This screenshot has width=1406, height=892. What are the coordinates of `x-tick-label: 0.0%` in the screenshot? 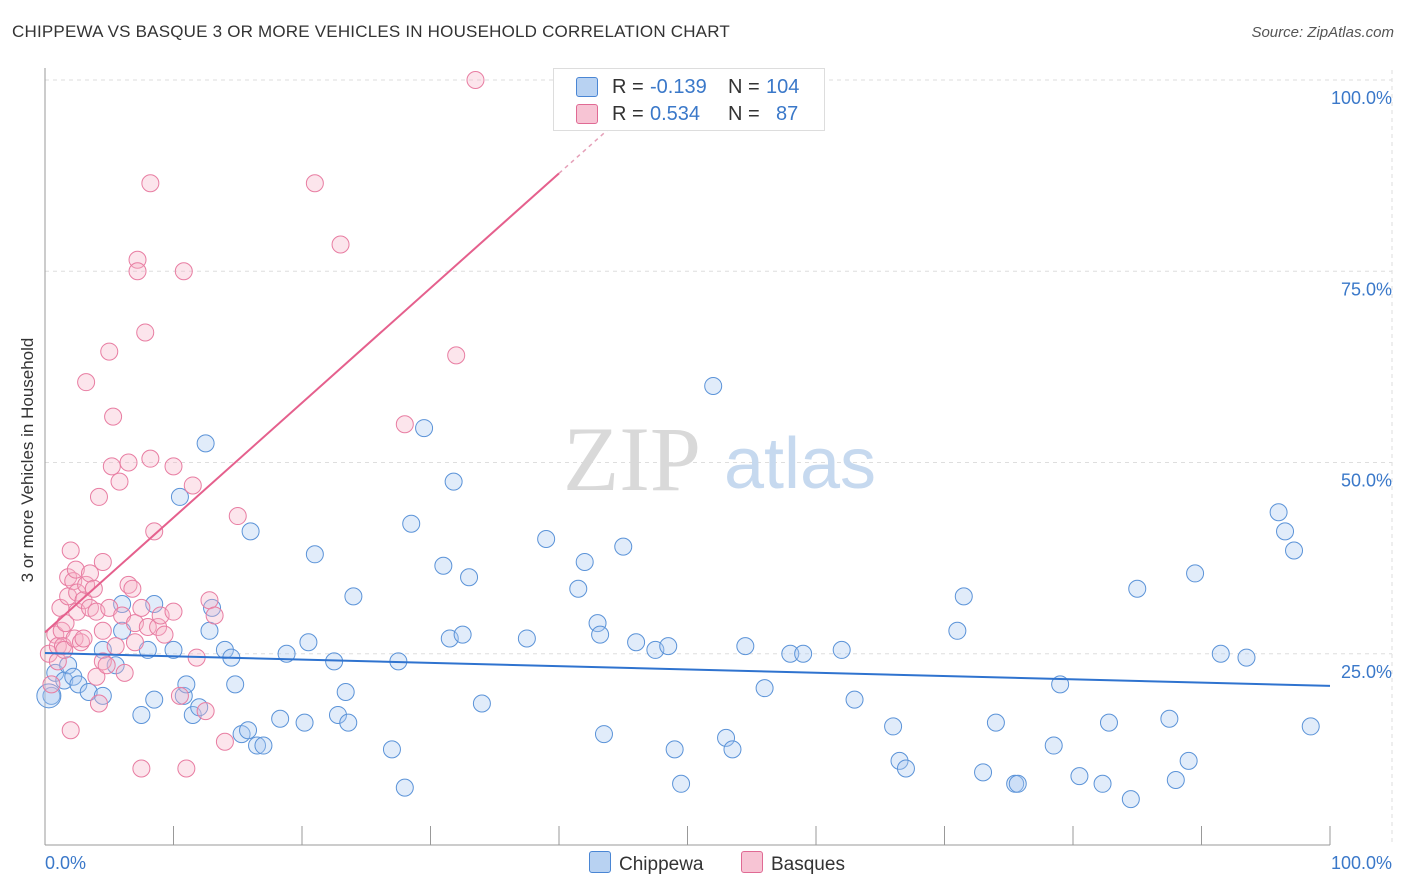 It's located at (65, 863).